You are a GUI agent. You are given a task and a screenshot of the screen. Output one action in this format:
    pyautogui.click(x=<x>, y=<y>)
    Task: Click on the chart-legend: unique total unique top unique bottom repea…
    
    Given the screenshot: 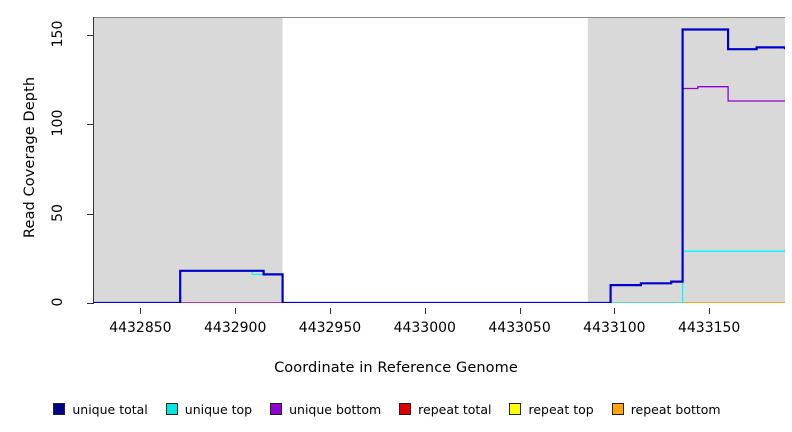 What is the action you would take?
    pyautogui.click(x=396, y=409)
    